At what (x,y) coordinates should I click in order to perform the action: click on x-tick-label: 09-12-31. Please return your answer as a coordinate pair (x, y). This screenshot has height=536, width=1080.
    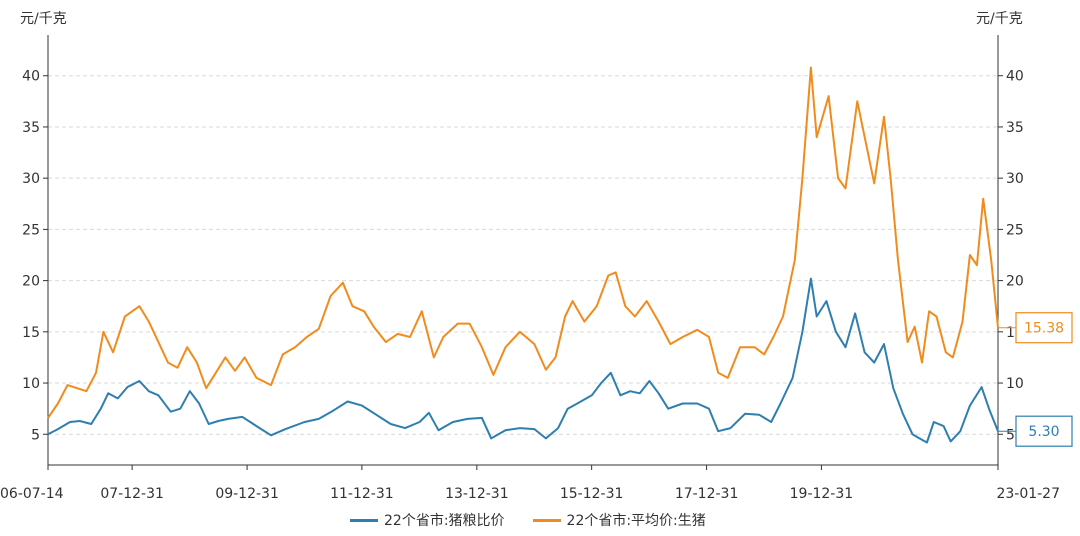
    Looking at the image, I should click on (247, 494).